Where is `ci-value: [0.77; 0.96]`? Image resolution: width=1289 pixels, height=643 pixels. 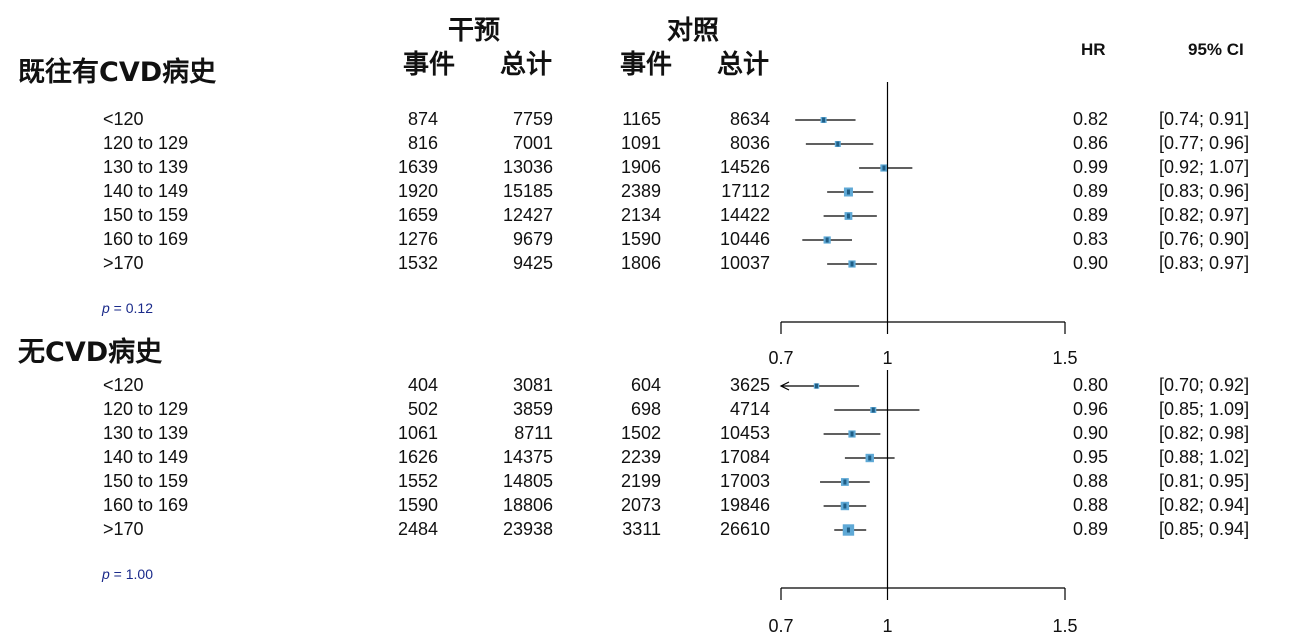 ci-value: [0.77; 0.96] is located at coordinates (1204, 143).